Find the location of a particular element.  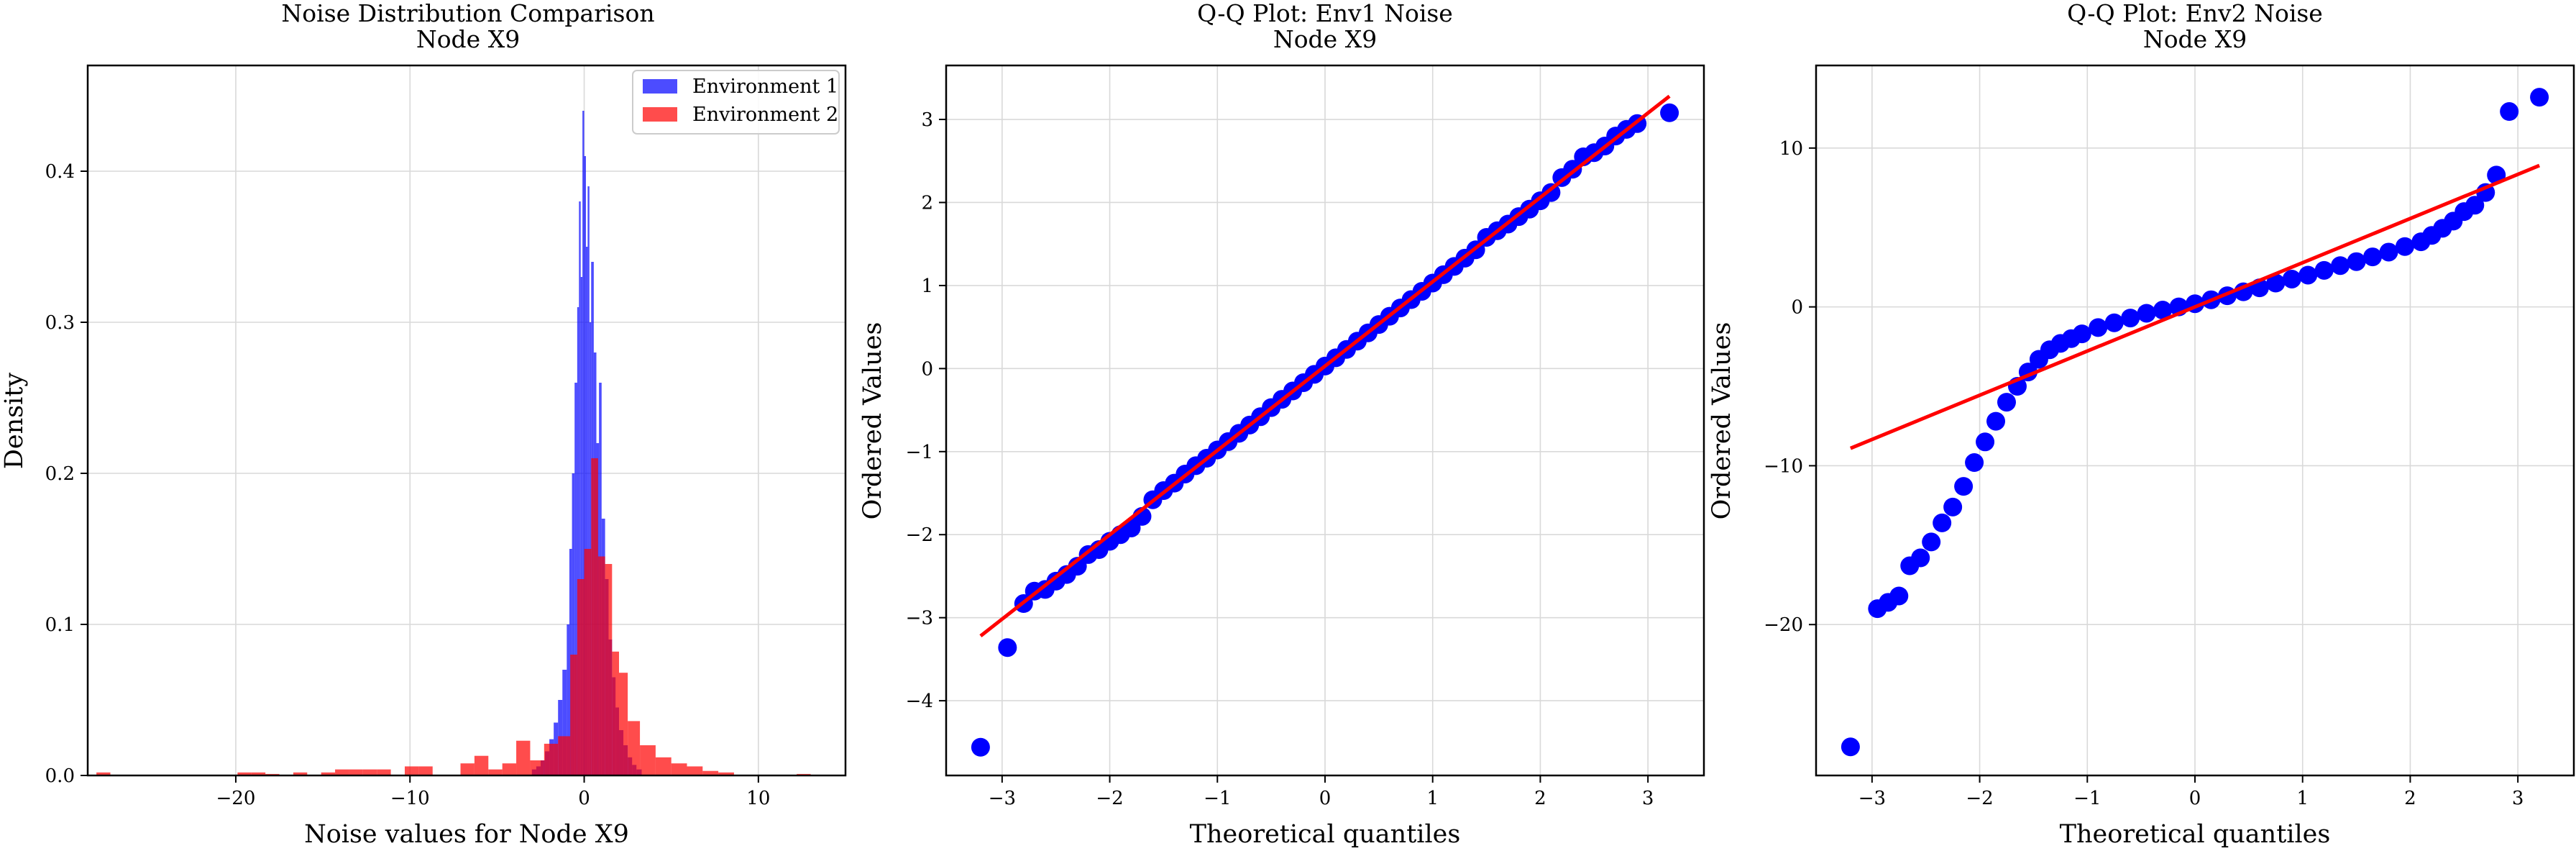

y-tick-label: 0.2 is located at coordinates (60, 474).